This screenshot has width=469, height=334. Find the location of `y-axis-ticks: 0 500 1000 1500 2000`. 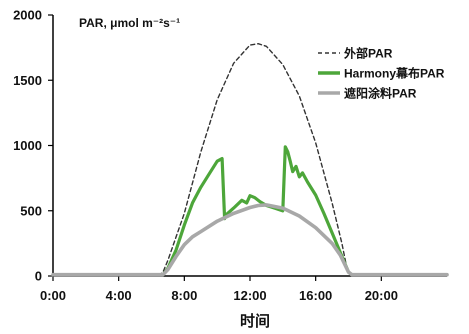

y-axis-ticks: 0 500 1000 1500 2000 is located at coordinates (33, 146).